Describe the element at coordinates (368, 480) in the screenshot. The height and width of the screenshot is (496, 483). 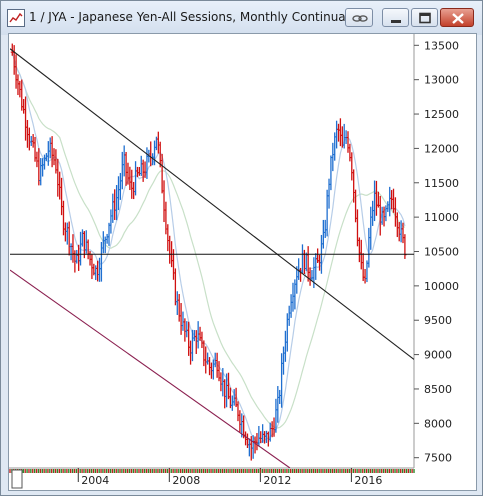
I see `x-tick-label: 2016` at that location.